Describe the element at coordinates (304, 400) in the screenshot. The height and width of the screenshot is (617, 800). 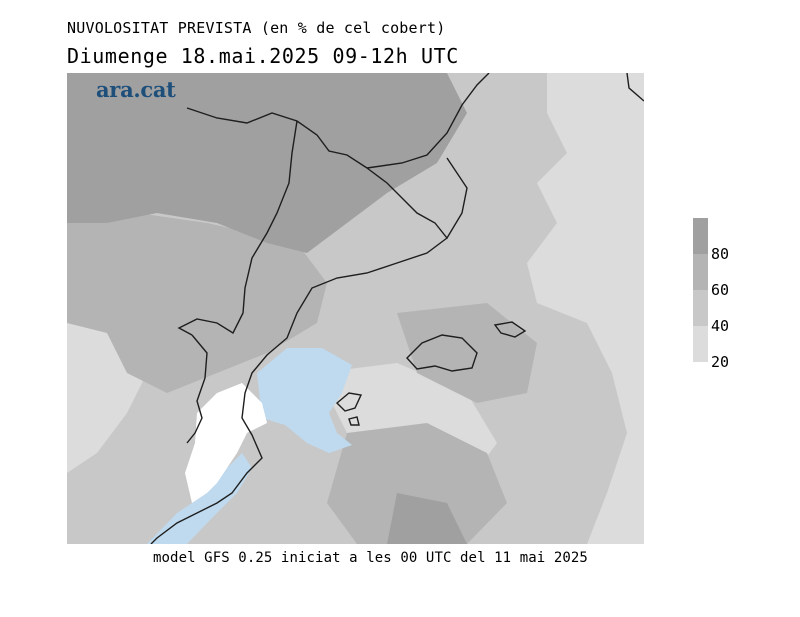
I see `cloud-band-clearish-sea` at that location.